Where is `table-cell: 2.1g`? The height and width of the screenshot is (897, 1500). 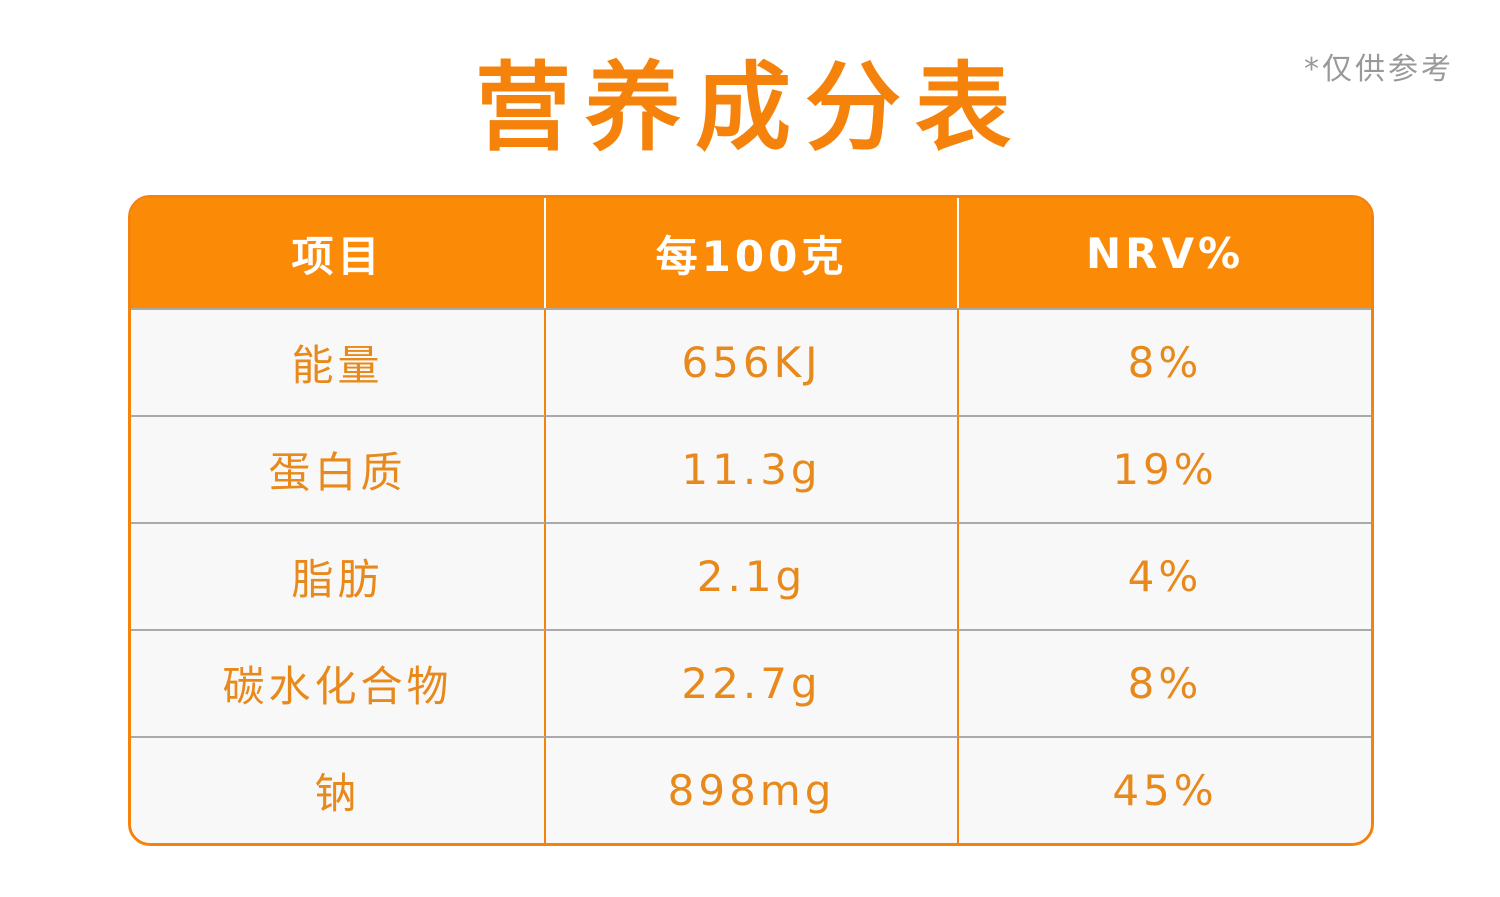 table-cell: 2.1g is located at coordinates (752, 575).